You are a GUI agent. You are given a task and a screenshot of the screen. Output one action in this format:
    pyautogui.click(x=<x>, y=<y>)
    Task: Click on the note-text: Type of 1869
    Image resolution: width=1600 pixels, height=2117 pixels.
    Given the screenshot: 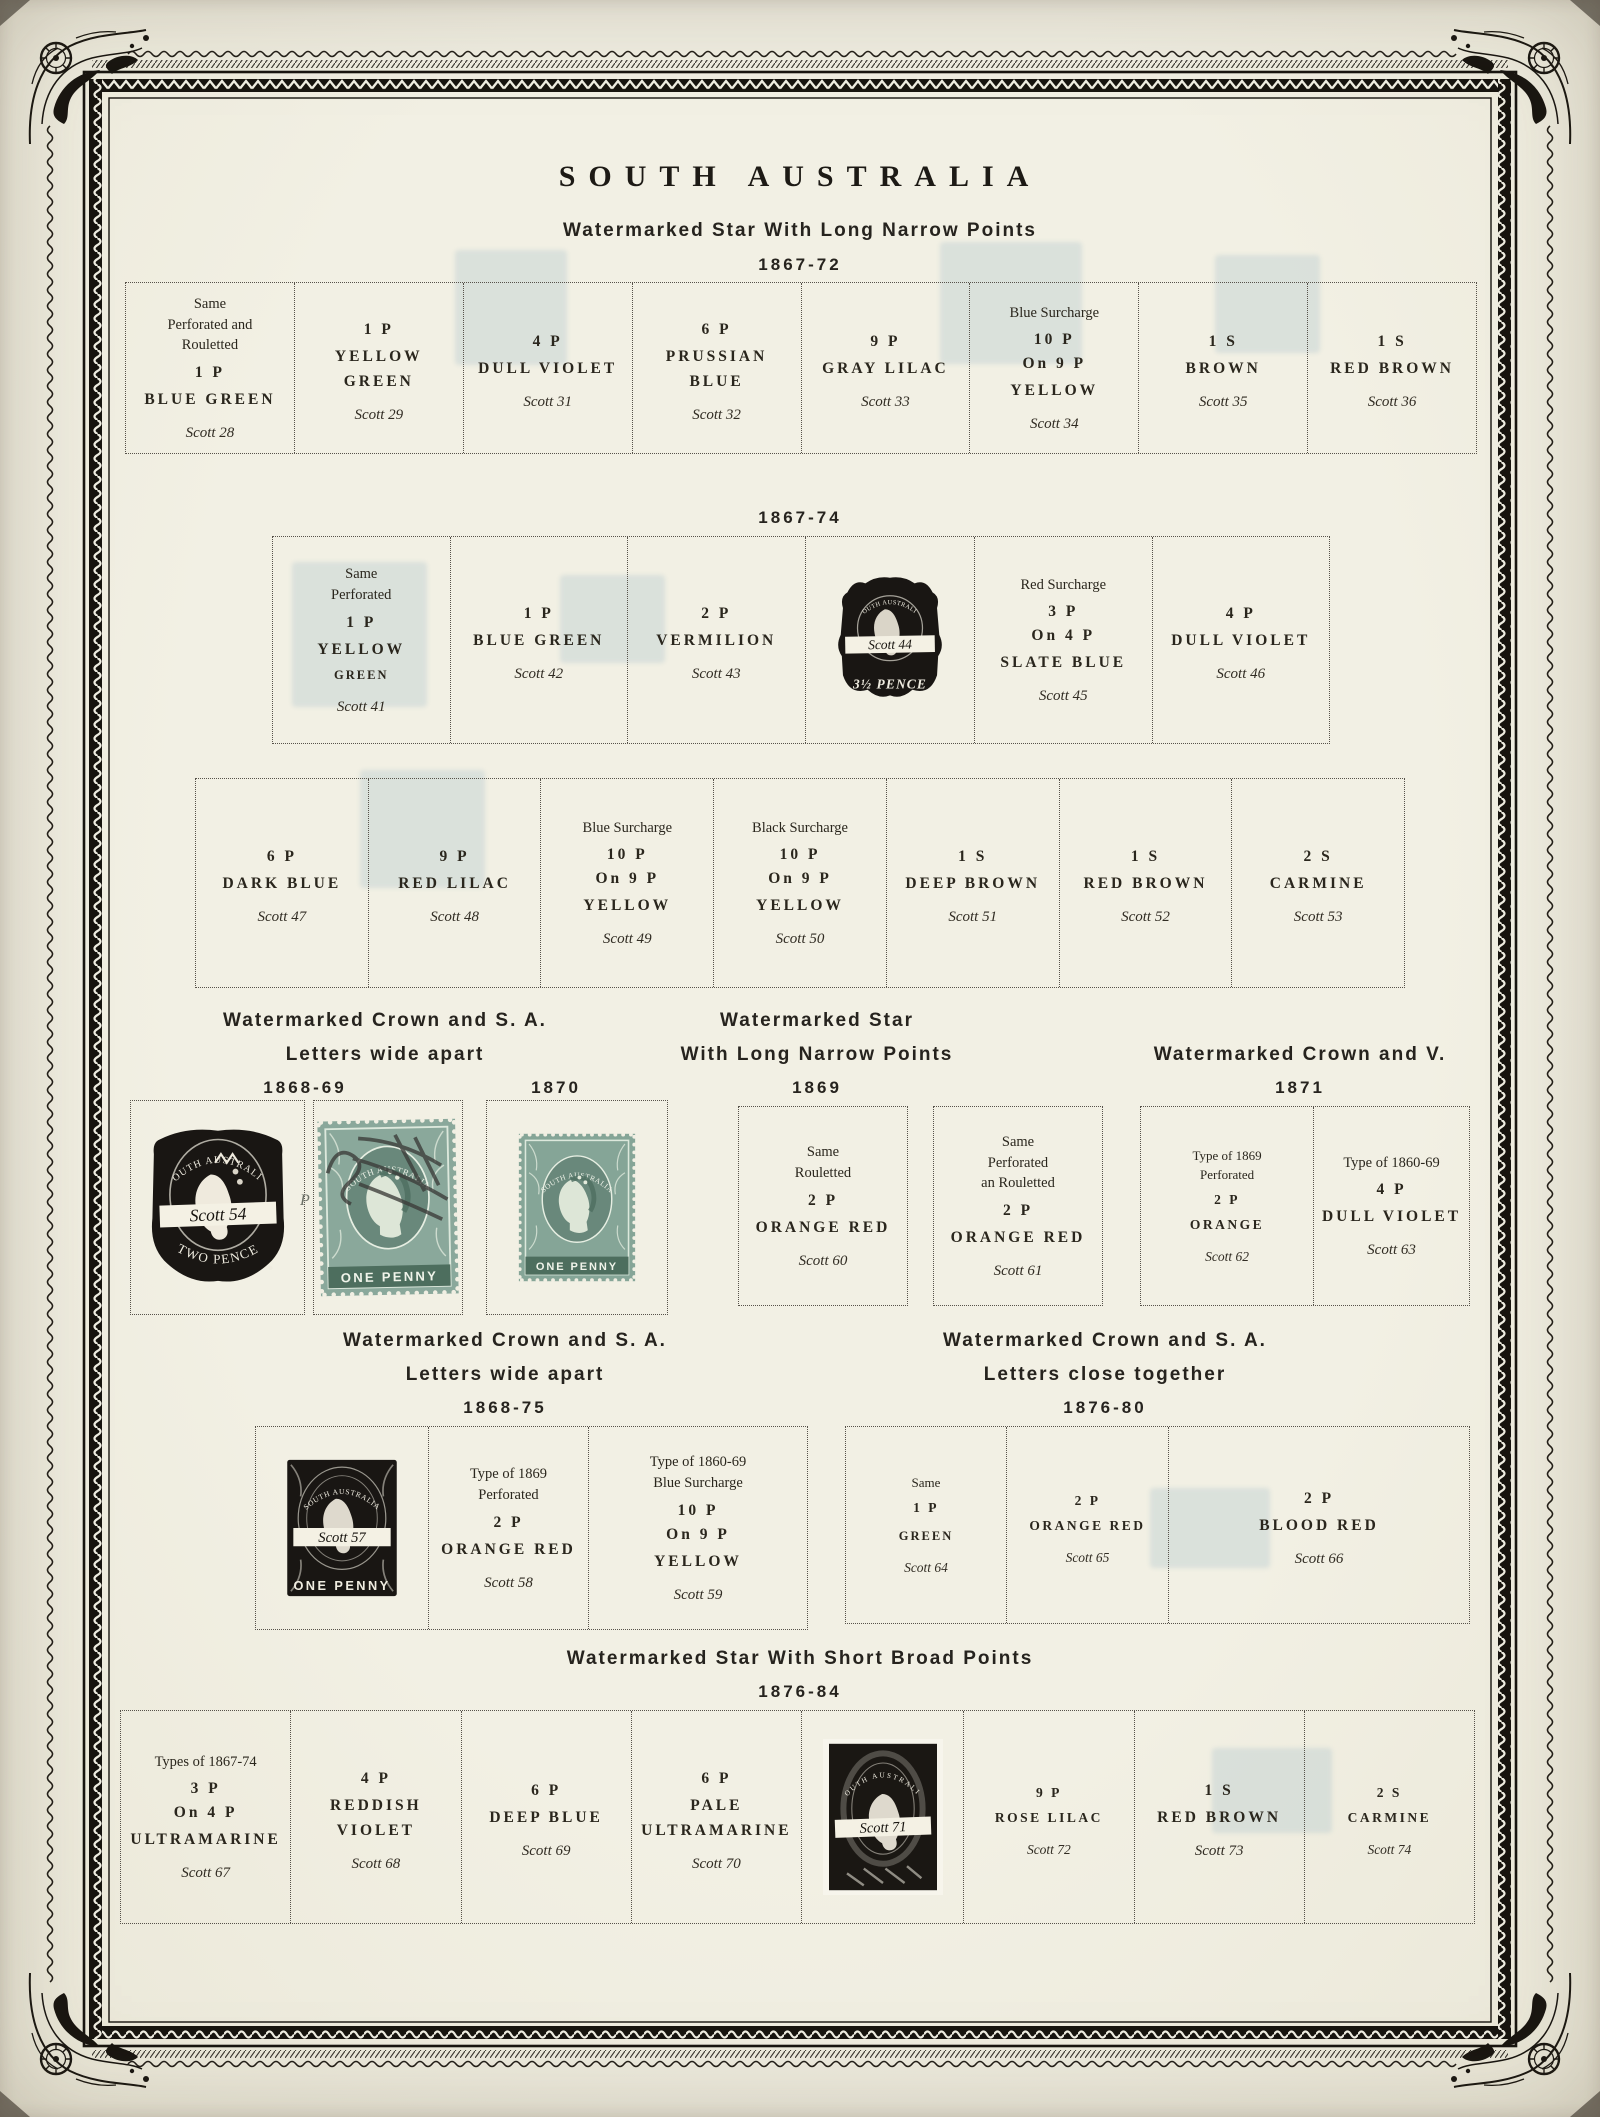 What is the action you would take?
    pyautogui.click(x=508, y=1474)
    